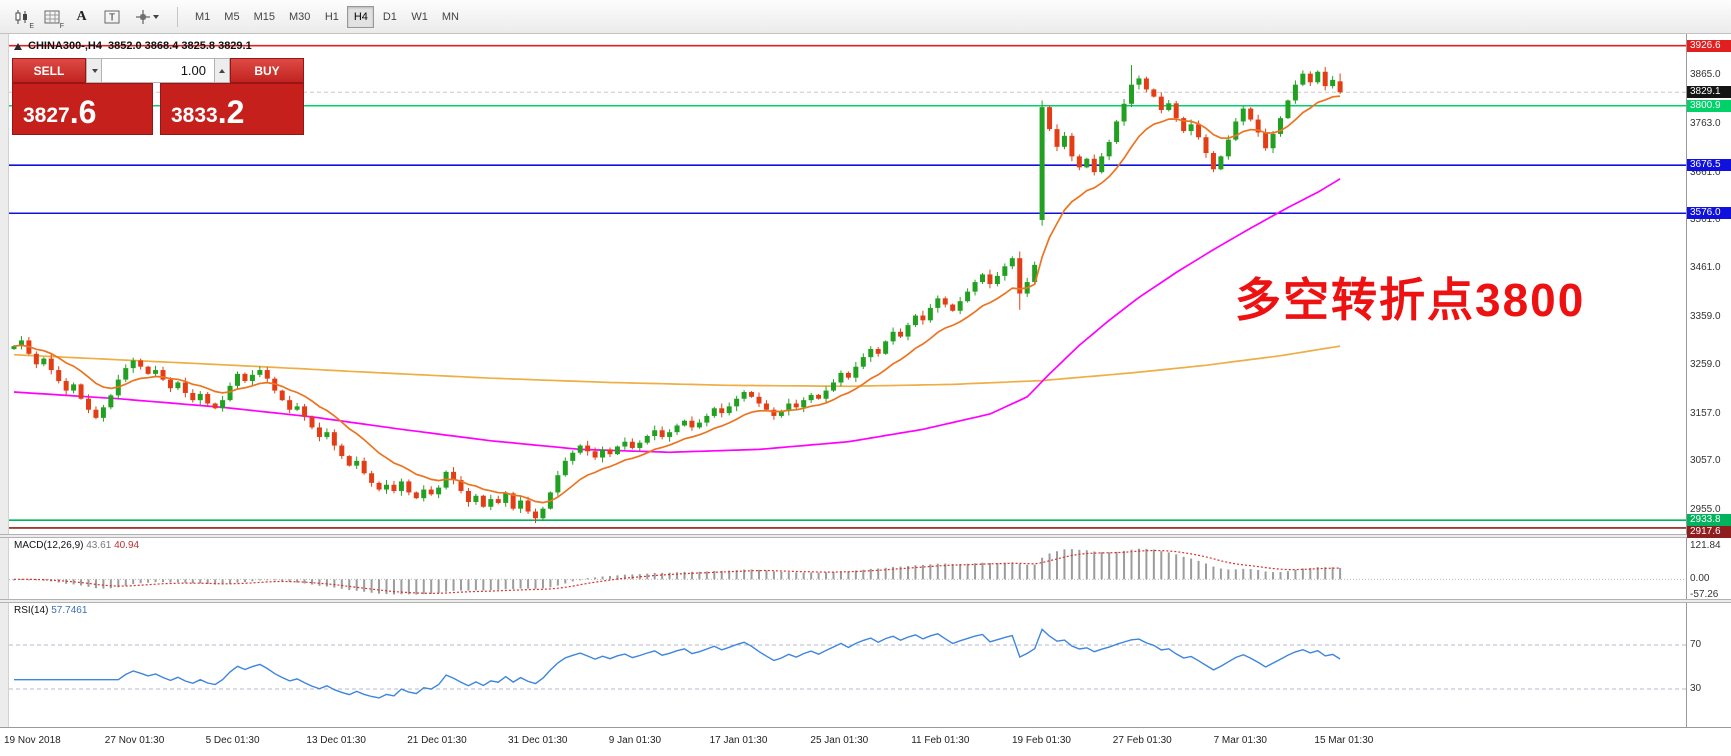 The height and width of the screenshot is (756, 1731). I want to click on rsi-label: RSI(14) 57.7461, so click(51, 610).